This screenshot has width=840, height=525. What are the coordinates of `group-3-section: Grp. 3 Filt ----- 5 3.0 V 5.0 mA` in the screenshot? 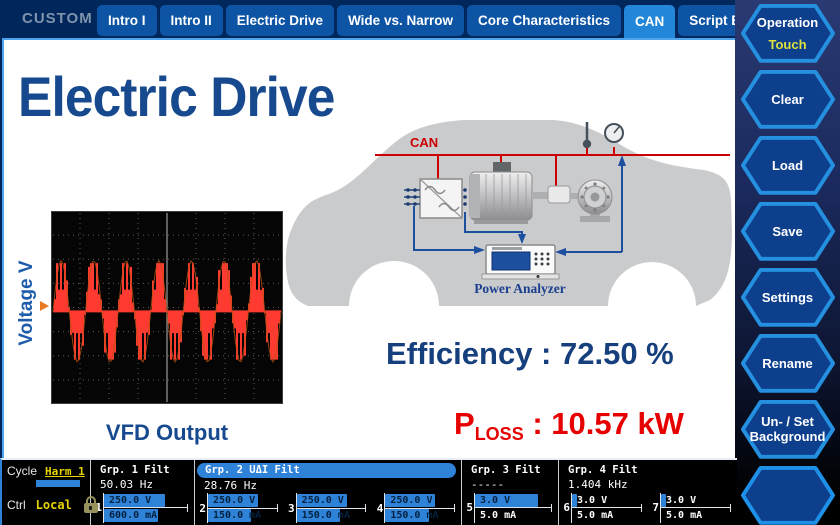 It's located at (509, 492).